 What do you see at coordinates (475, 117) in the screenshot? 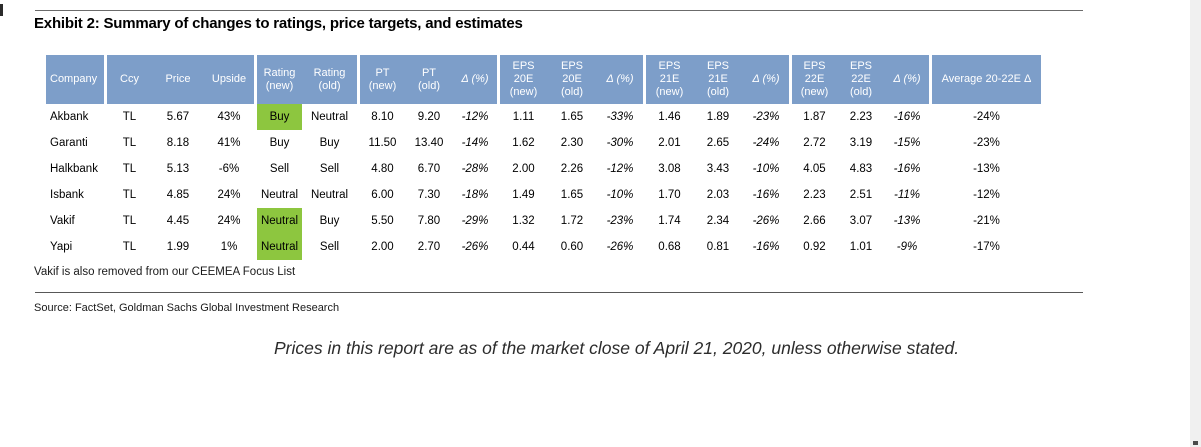
I see `cell-pt-delta: -12%` at bounding box center [475, 117].